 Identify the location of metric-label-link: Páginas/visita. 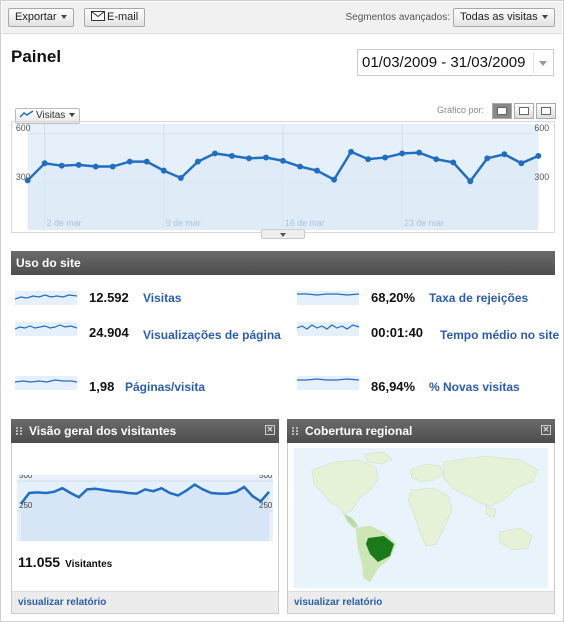
(165, 387).